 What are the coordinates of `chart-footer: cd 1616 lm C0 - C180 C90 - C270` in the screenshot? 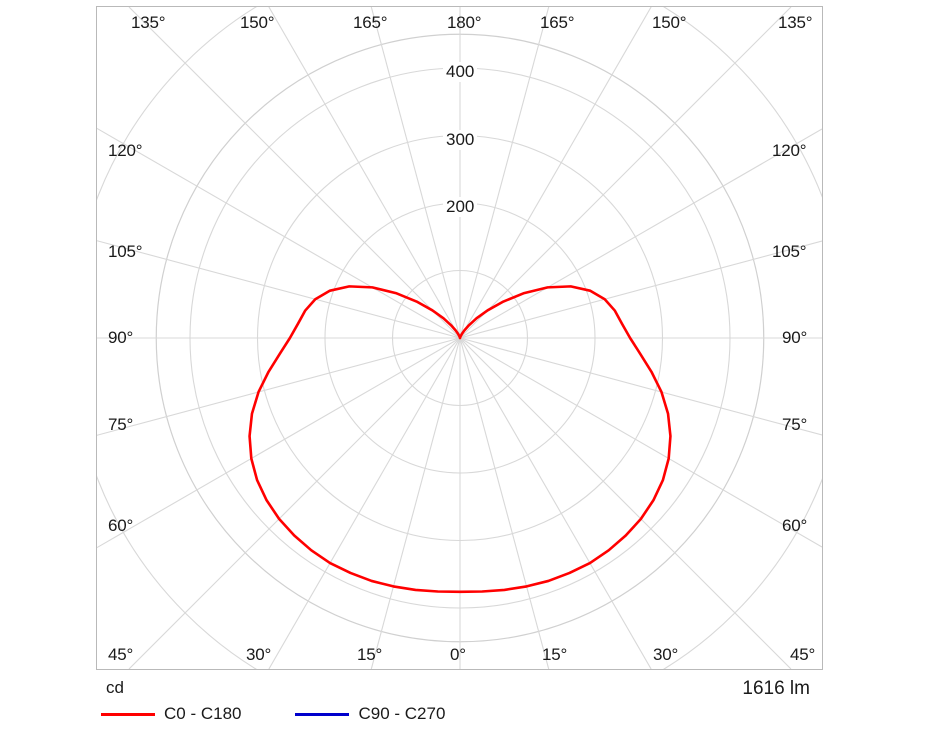 It's located at (464, 711).